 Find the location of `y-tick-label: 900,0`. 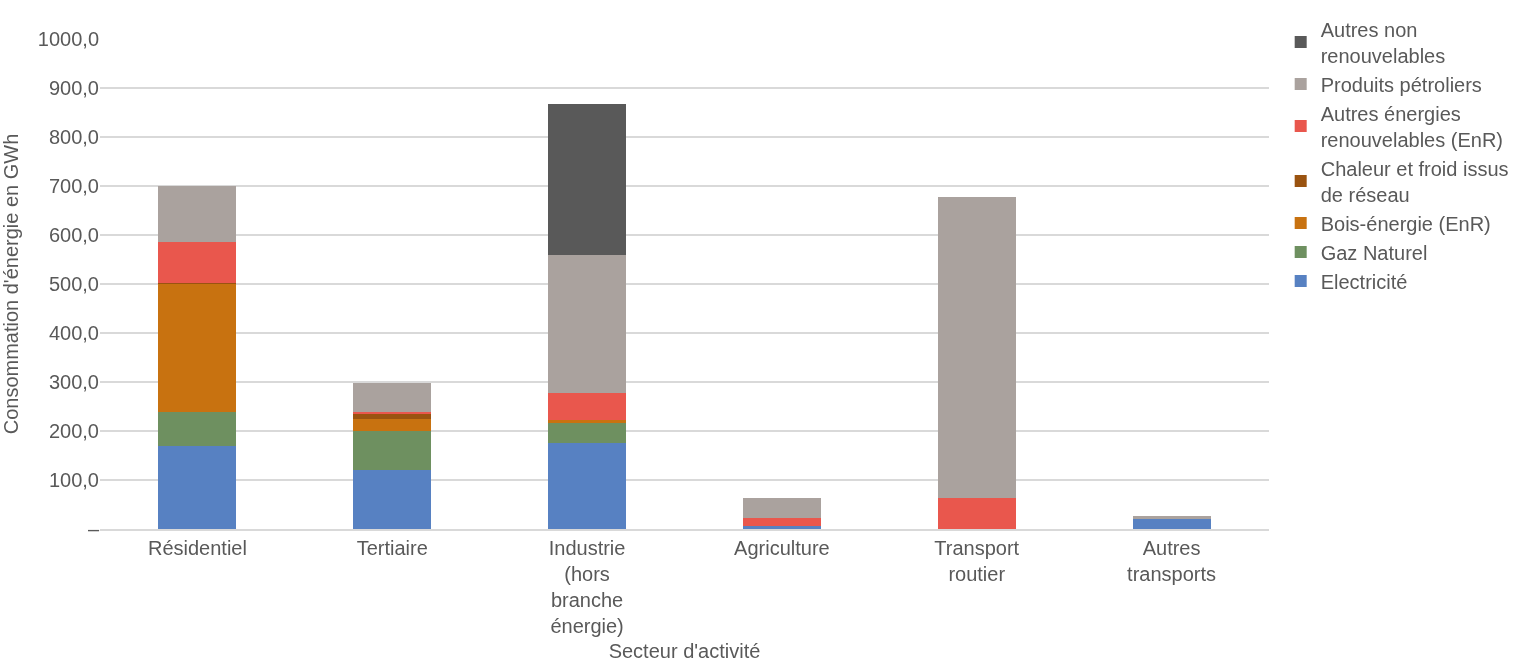

y-tick-label: 900,0 is located at coordinates (73, 88).